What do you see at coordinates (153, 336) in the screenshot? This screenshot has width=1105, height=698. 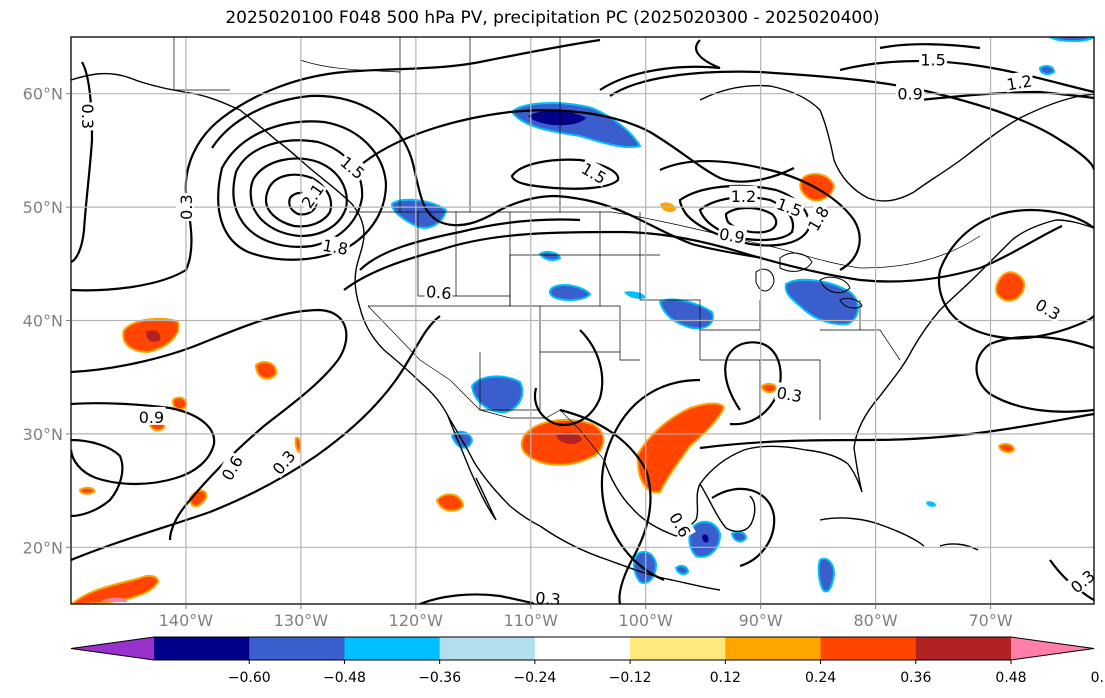 I see `precip-pos-core` at bounding box center [153, 336].